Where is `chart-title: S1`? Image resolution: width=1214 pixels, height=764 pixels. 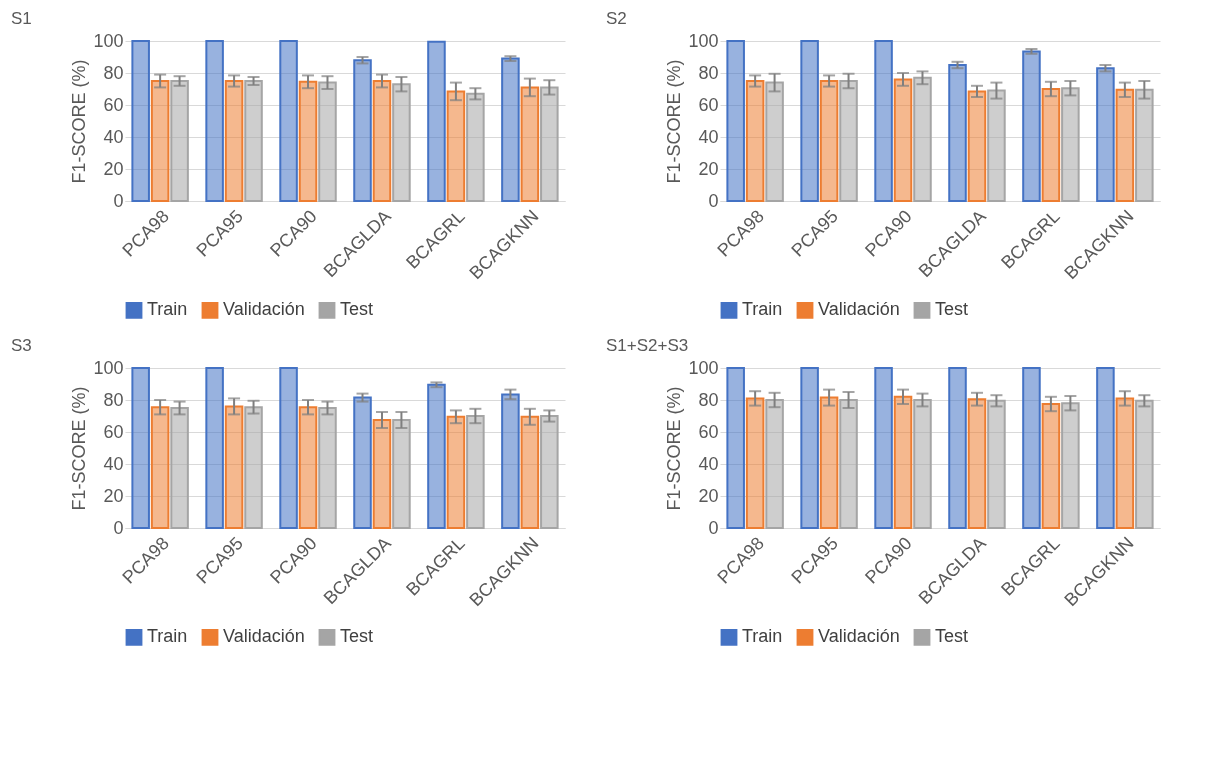
chart-title: S1 is located at coordinates (21, 18).